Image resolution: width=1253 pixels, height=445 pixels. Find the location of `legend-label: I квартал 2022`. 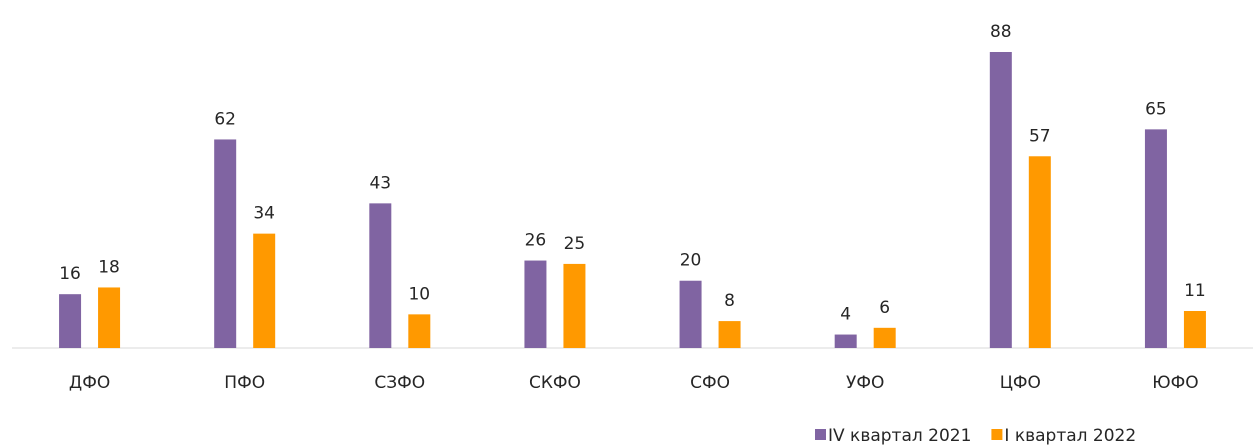

legend-label: I квартал 2022 is located at coordinates (1070, 435).